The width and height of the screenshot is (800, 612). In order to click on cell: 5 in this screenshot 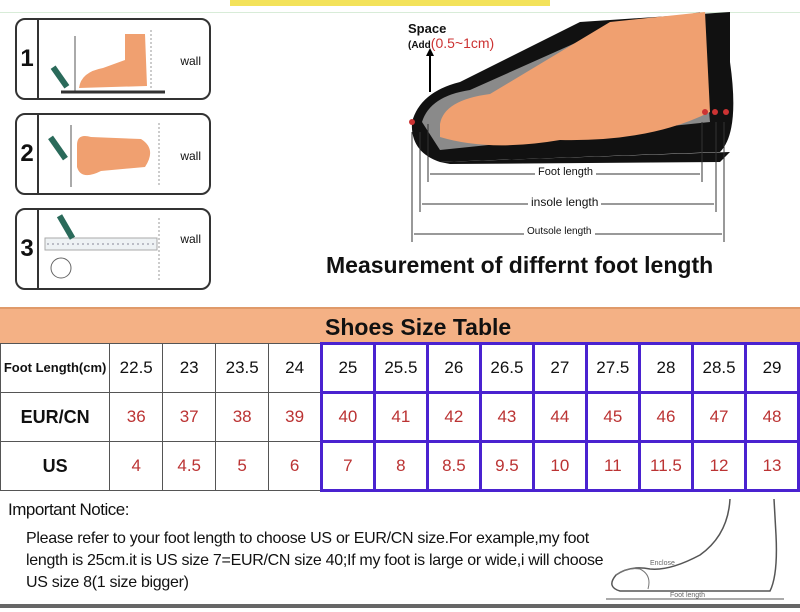, I will do `click(242, 466)`.